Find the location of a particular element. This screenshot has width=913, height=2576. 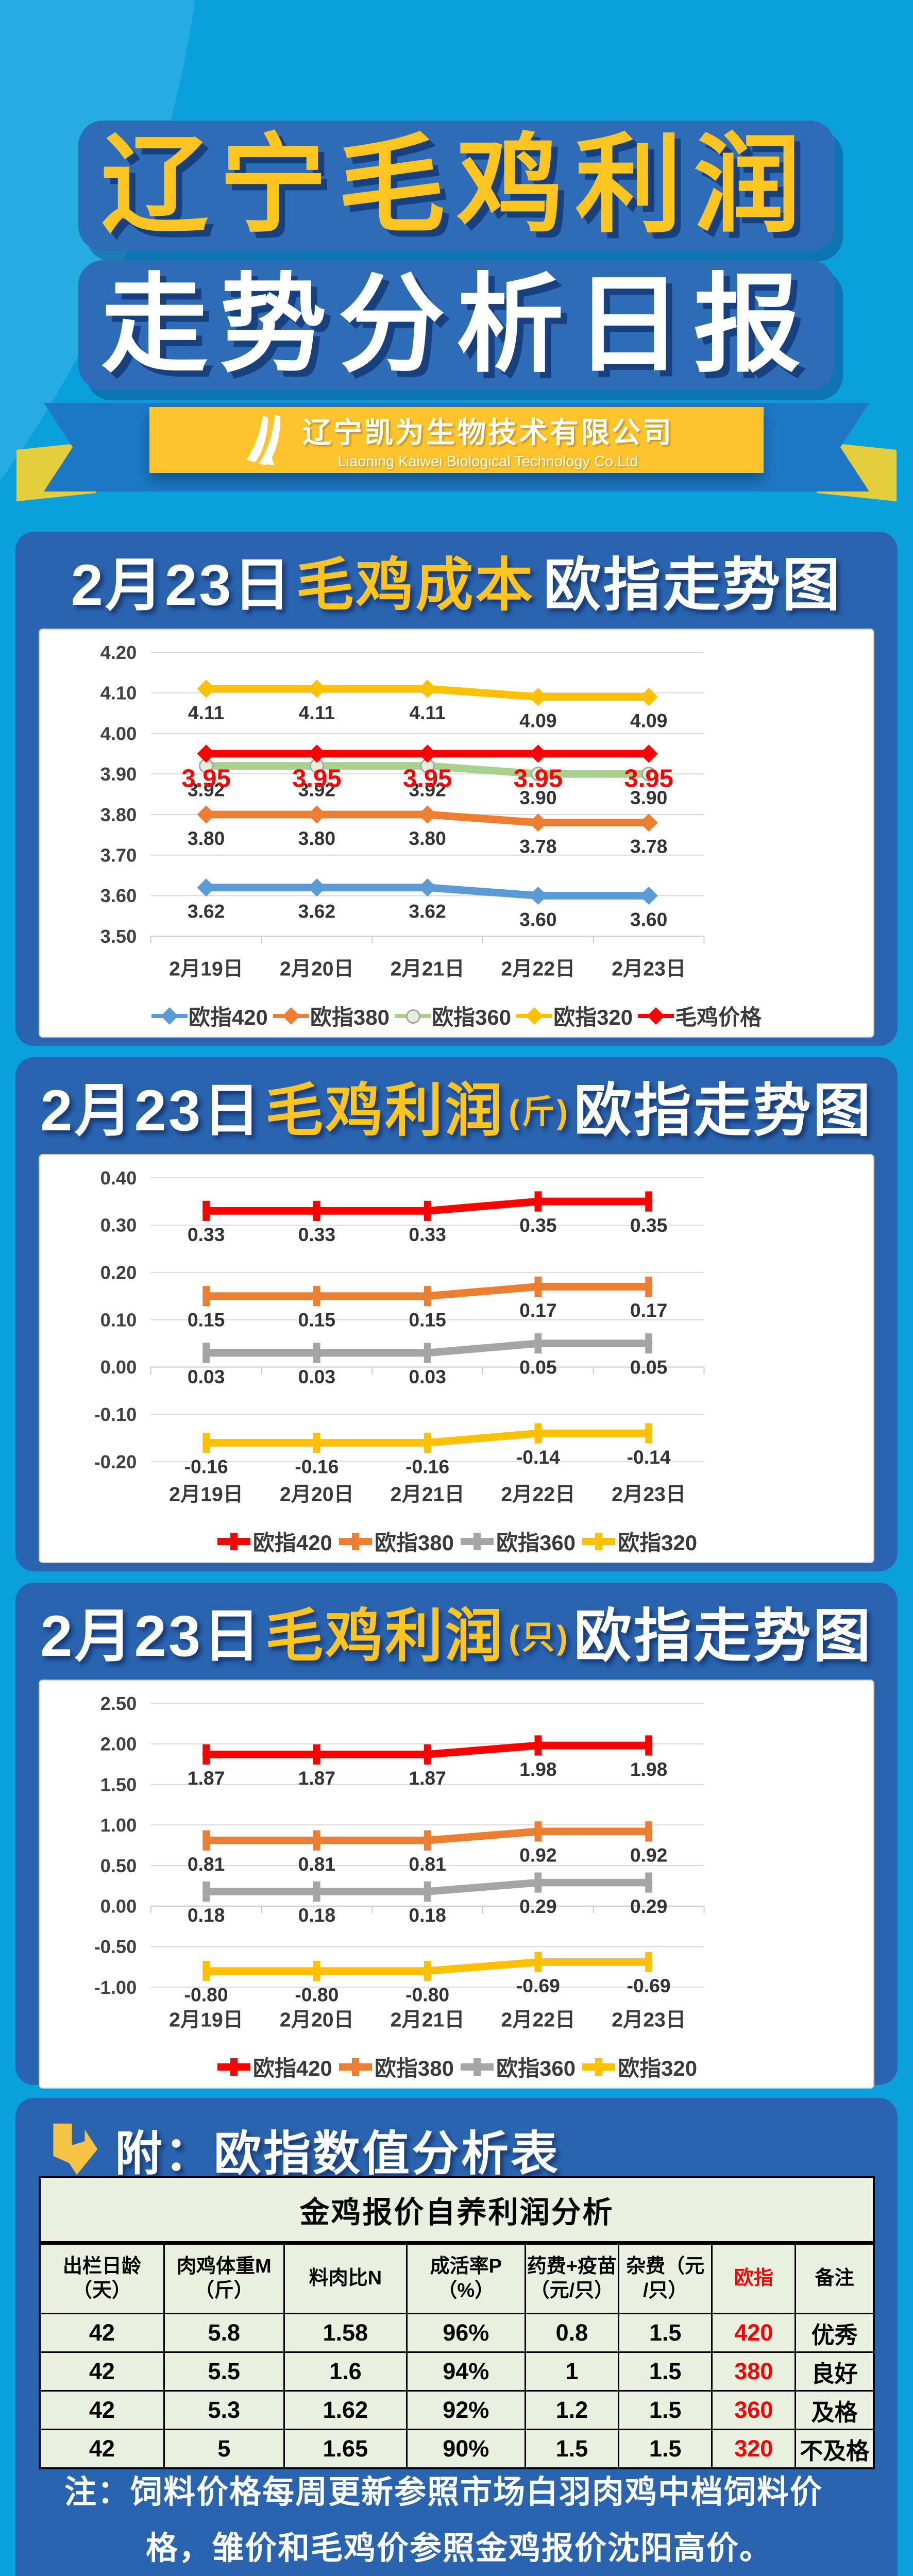

legend-item: 欧指380 is located at coordinates (332, 1015).